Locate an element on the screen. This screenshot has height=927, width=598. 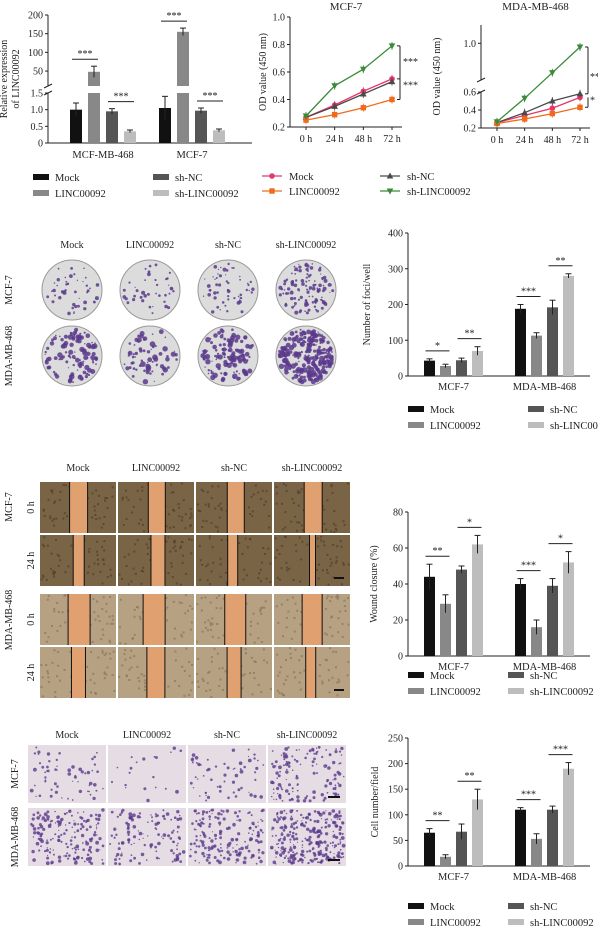
legend-label: LINC00092 is located at coordinates (455, 692).